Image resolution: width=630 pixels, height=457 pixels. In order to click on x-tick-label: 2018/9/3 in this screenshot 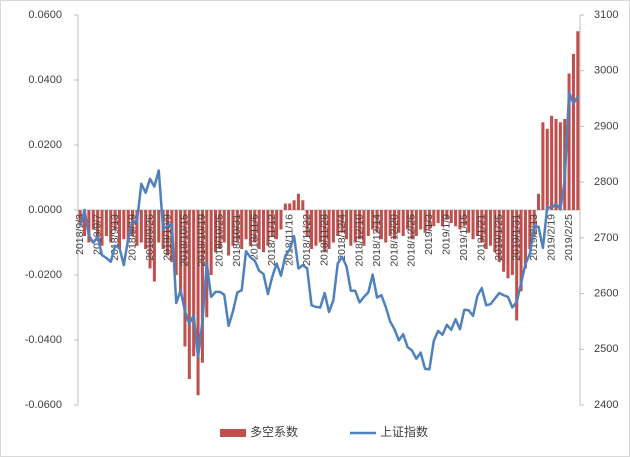, I will do `click(80, 234)`.